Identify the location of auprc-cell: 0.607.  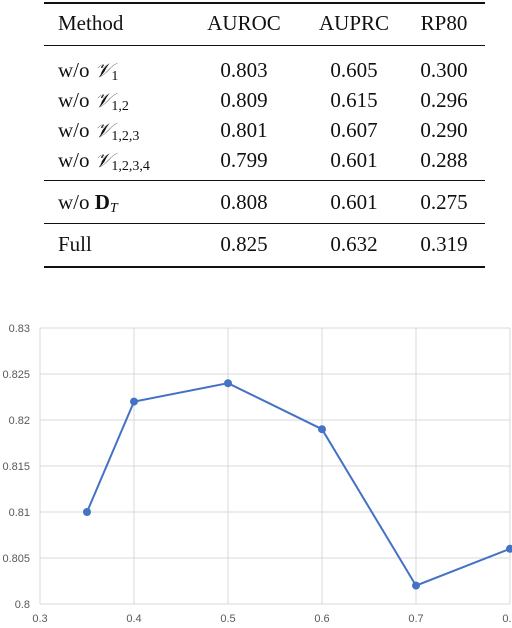
(354, 130).